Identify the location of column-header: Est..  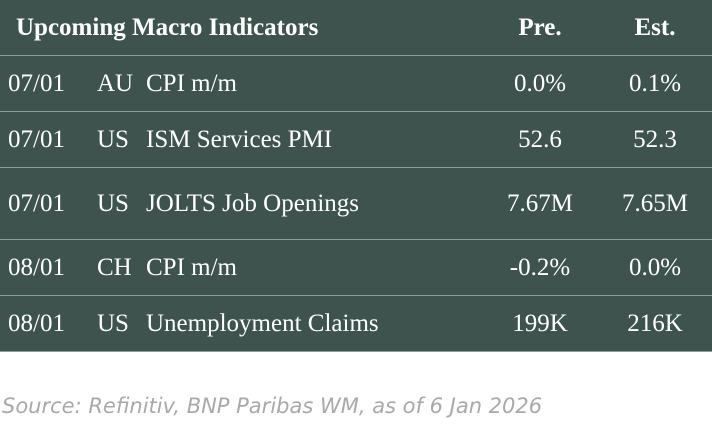
(655, 27).